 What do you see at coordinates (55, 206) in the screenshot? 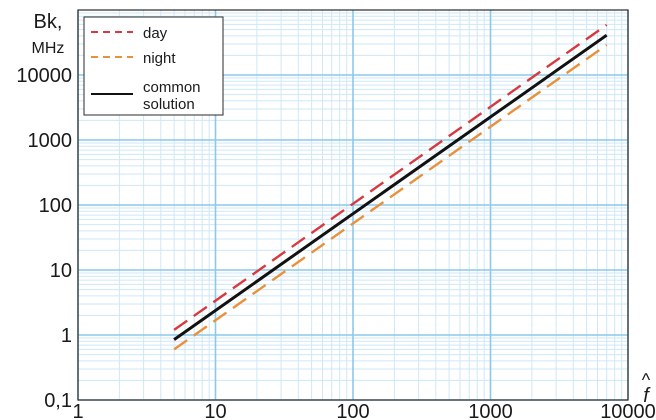
I see `y-tick-label: 100` at bounding box center [55, 206].